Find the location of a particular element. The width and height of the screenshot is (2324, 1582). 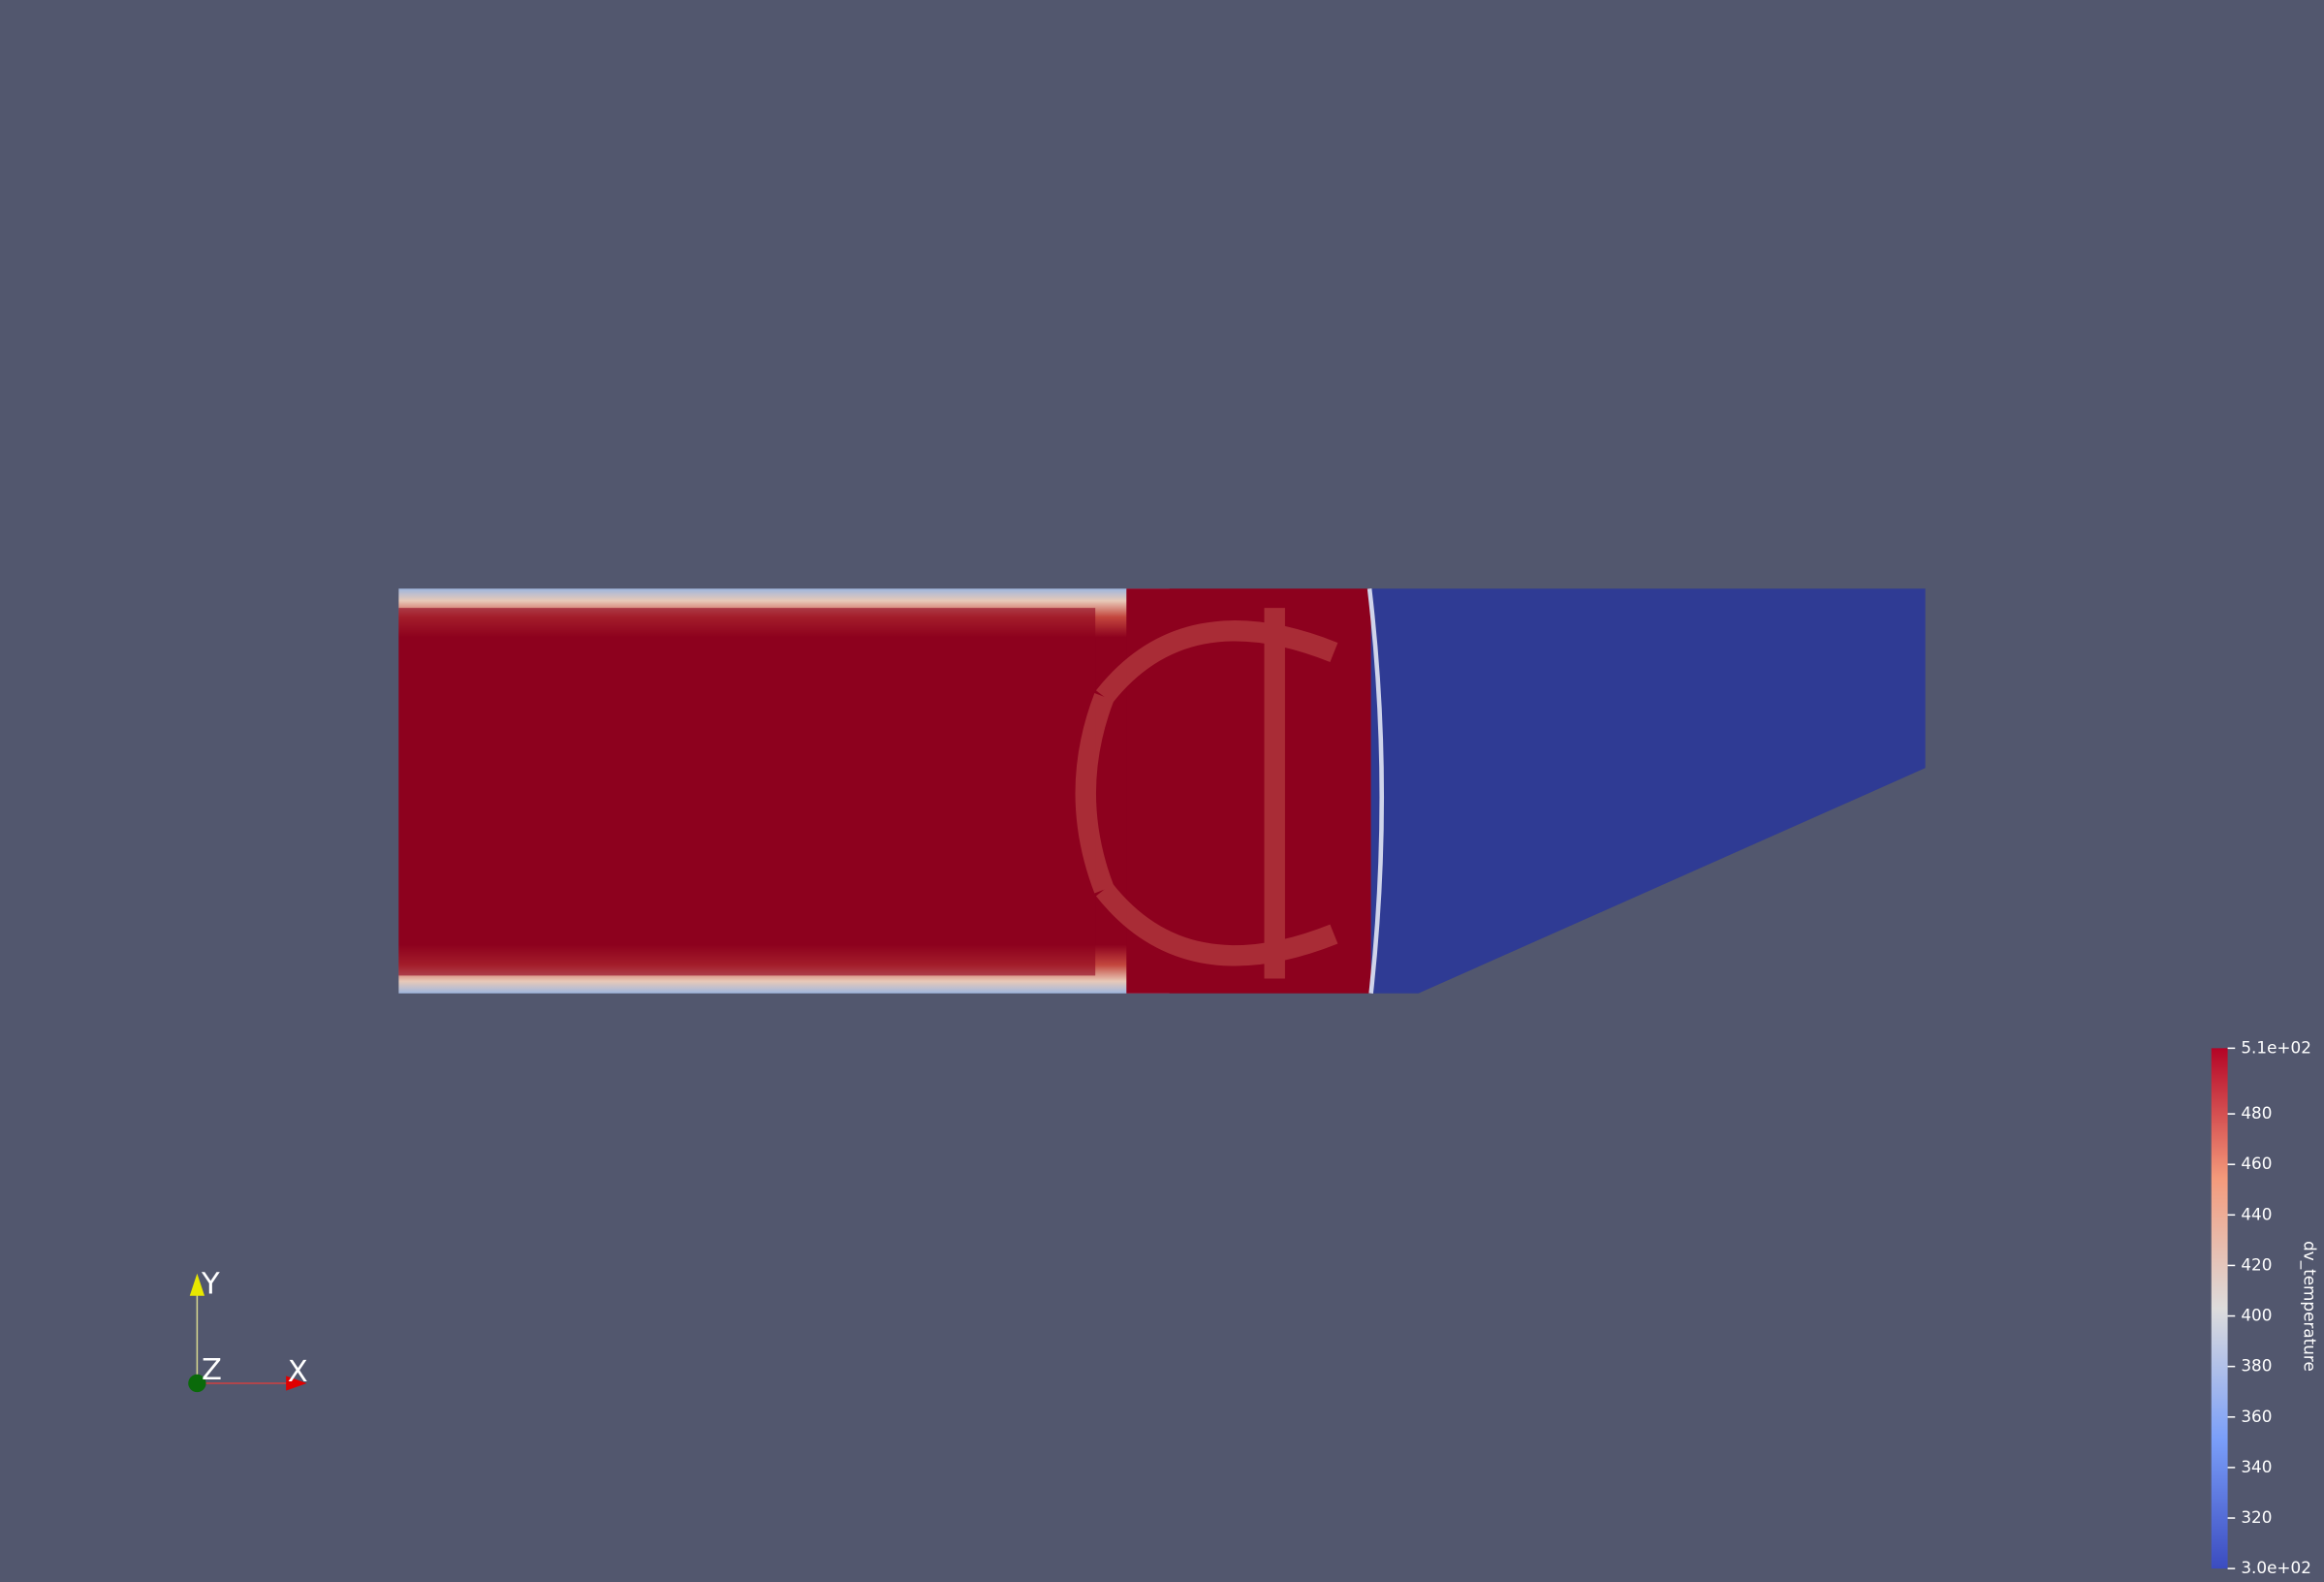

colorbar-tick-label: 420 is located at coordinates (2256, 1264).